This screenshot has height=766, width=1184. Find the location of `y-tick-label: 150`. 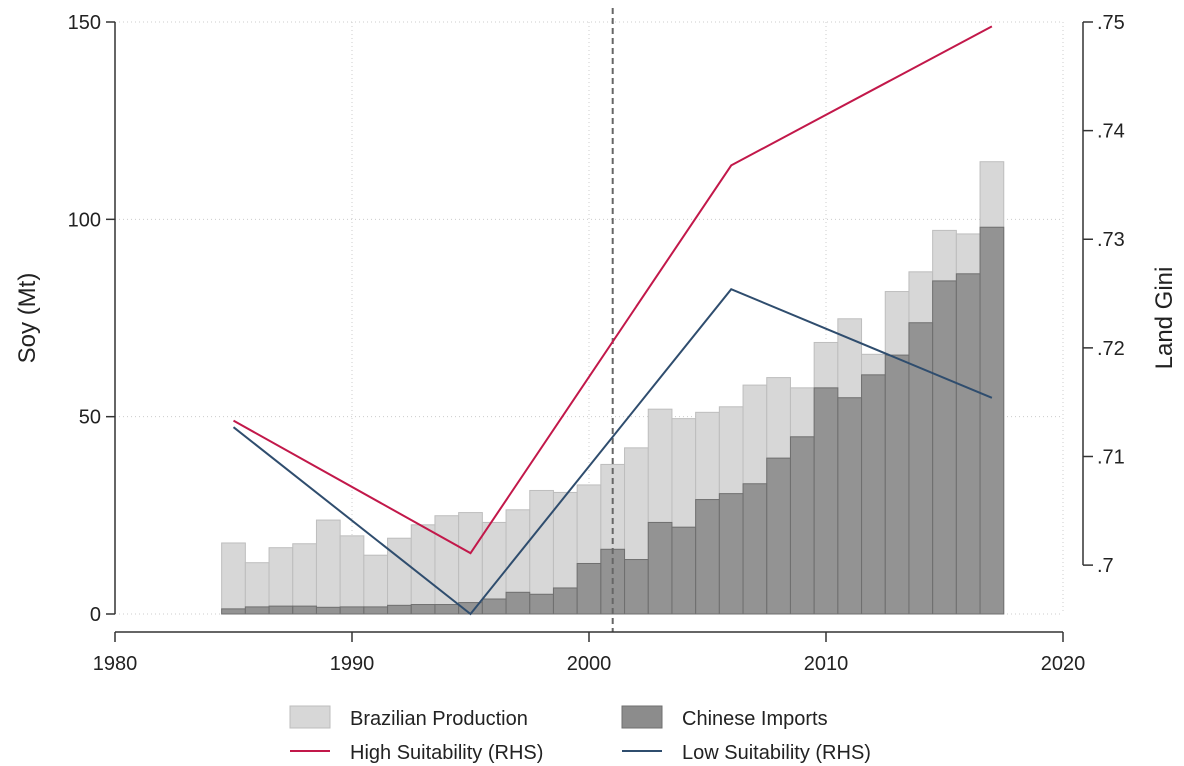

y-tick-label: 150 is located at coordinates (84, 23).